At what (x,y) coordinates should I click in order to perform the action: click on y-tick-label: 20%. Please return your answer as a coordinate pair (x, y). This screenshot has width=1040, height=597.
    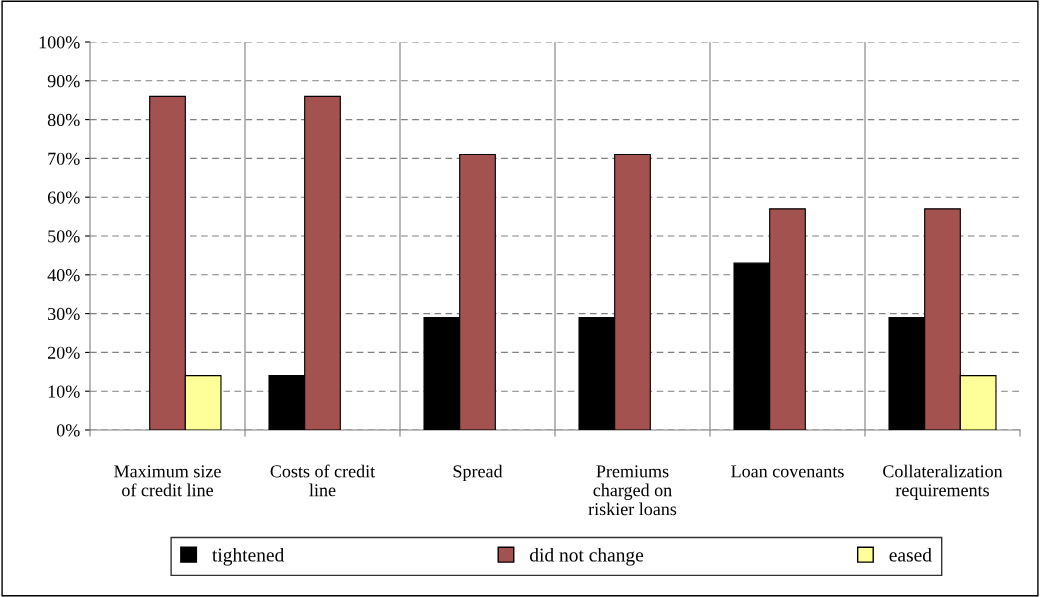
    Looking at the image, I should click on (63, 352).